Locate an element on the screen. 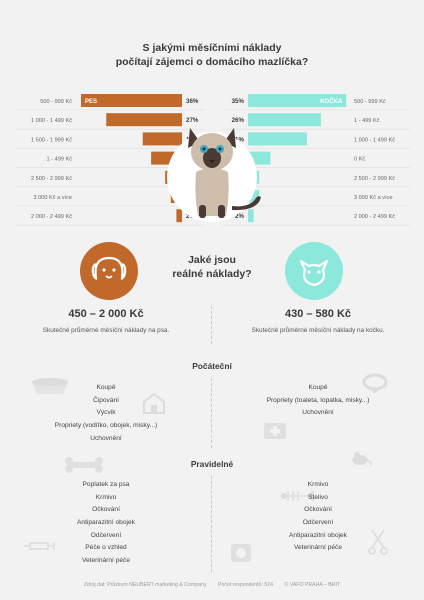 This screenshot has height=600, width=424. fish-bone-icon is located at coordinates (297, 496).